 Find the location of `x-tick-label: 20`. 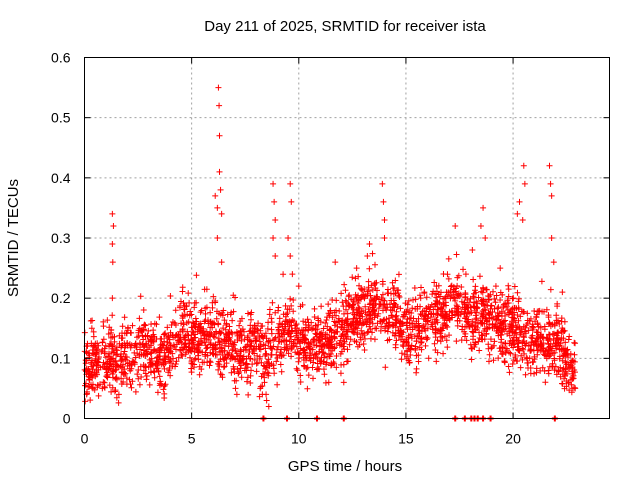

x-tick-label: 20 is located at coordinates (513, 439).